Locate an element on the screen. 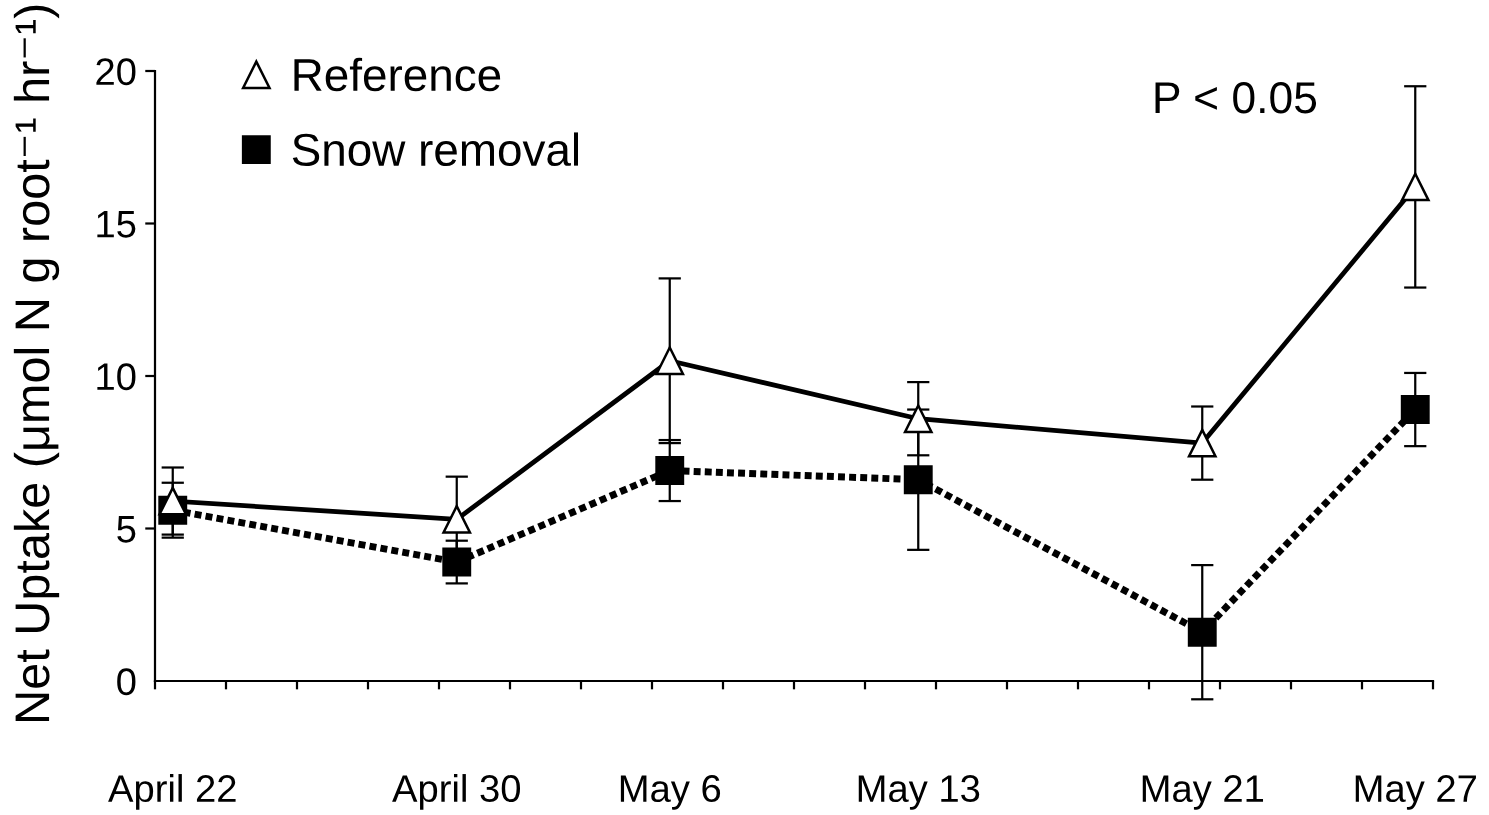  annotation: P < 0.05 is located at coordinates (1236, 97).